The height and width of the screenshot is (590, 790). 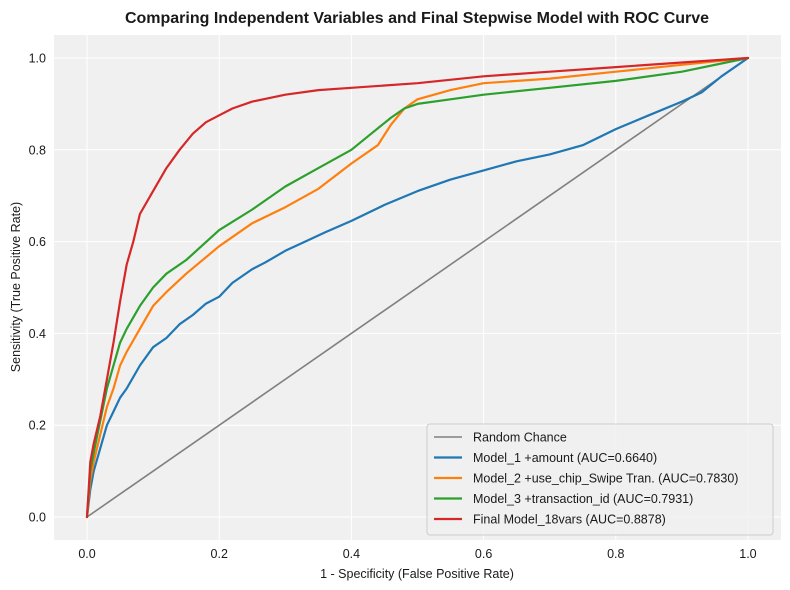 What do you see at coordinates (37, 426) in the screenshot?
I see `y-tick-label: 0.2` at bounding box center [37, 426].